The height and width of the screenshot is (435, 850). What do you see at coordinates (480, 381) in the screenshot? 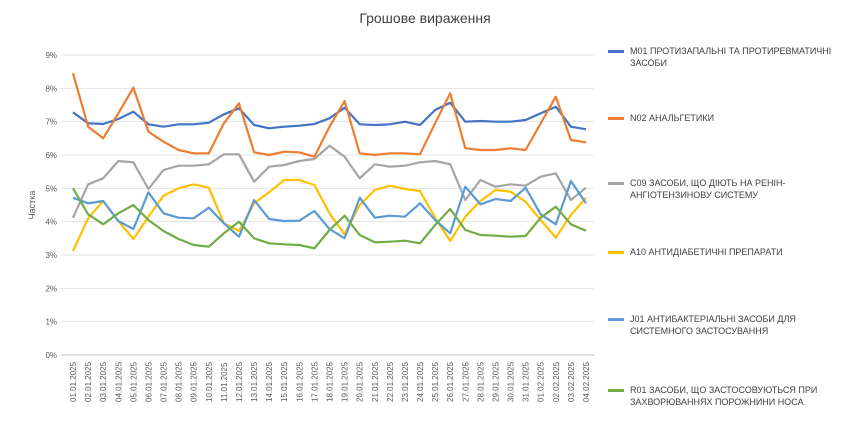
I see `x-tick-label: 28.01.2025` at bounding box center [480, 381].